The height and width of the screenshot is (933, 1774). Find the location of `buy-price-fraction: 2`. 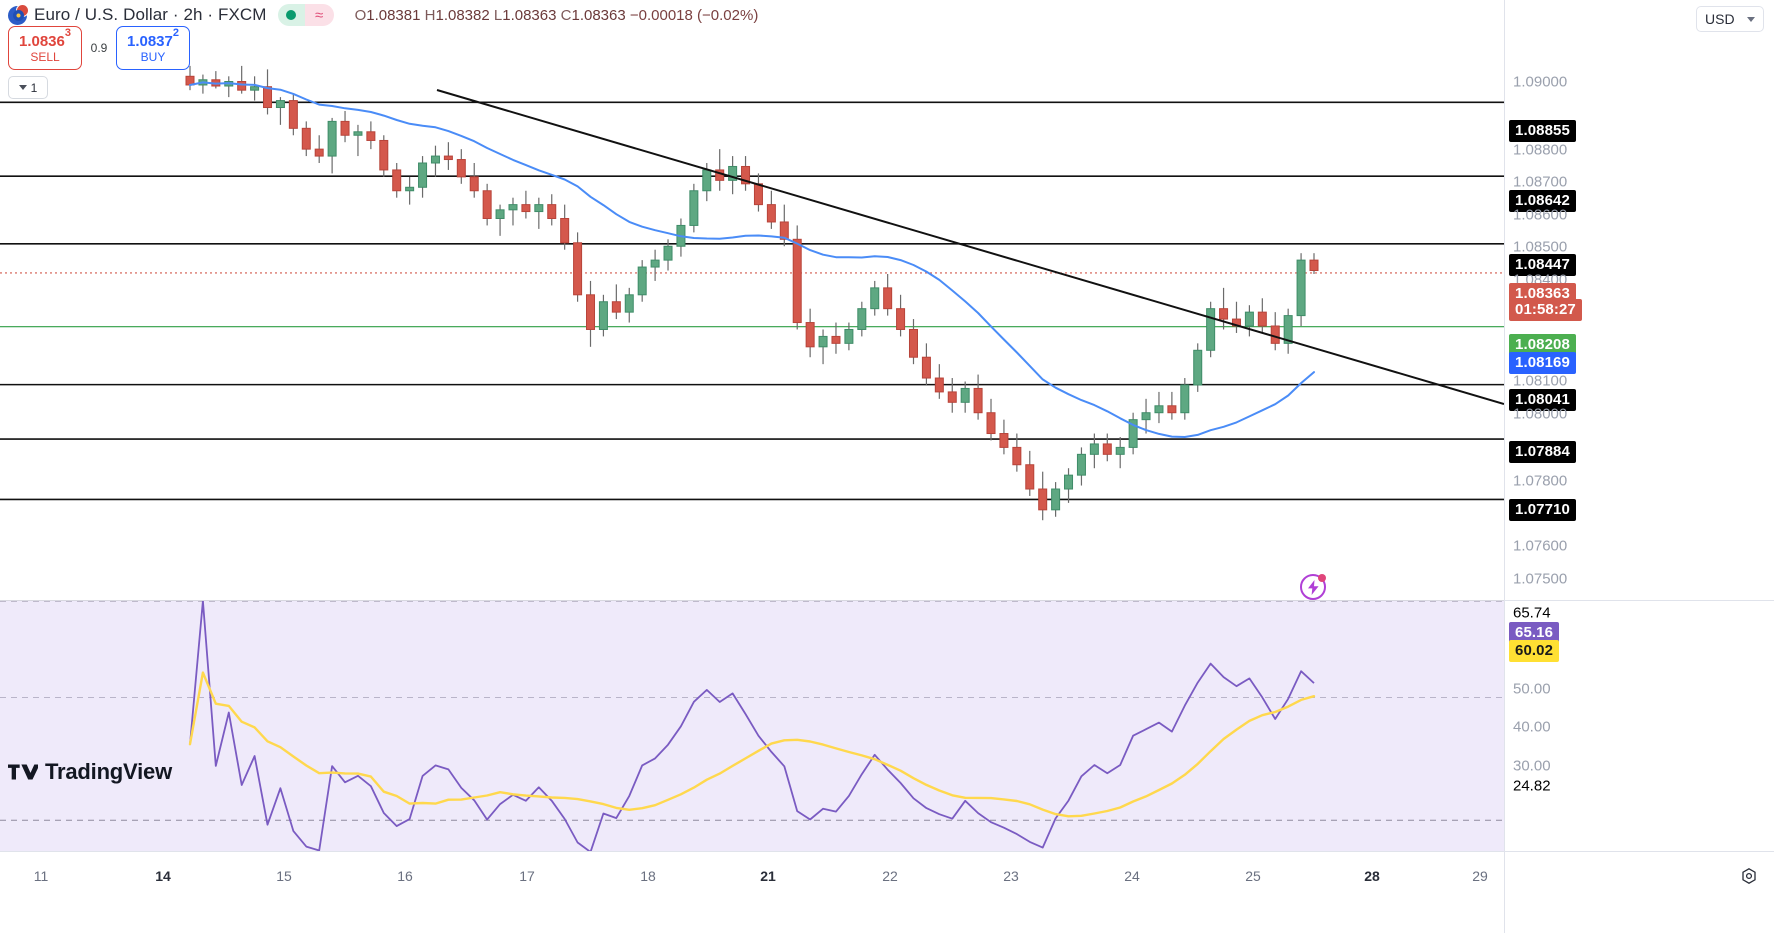

buy-price-fraction: 2 is located at coordinates (175, 33).